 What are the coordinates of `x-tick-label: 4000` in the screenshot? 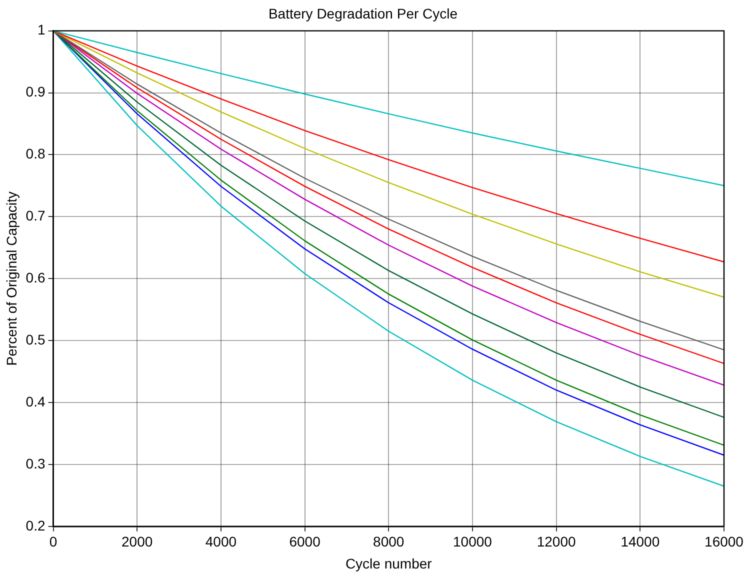 It's located at (221, 542).